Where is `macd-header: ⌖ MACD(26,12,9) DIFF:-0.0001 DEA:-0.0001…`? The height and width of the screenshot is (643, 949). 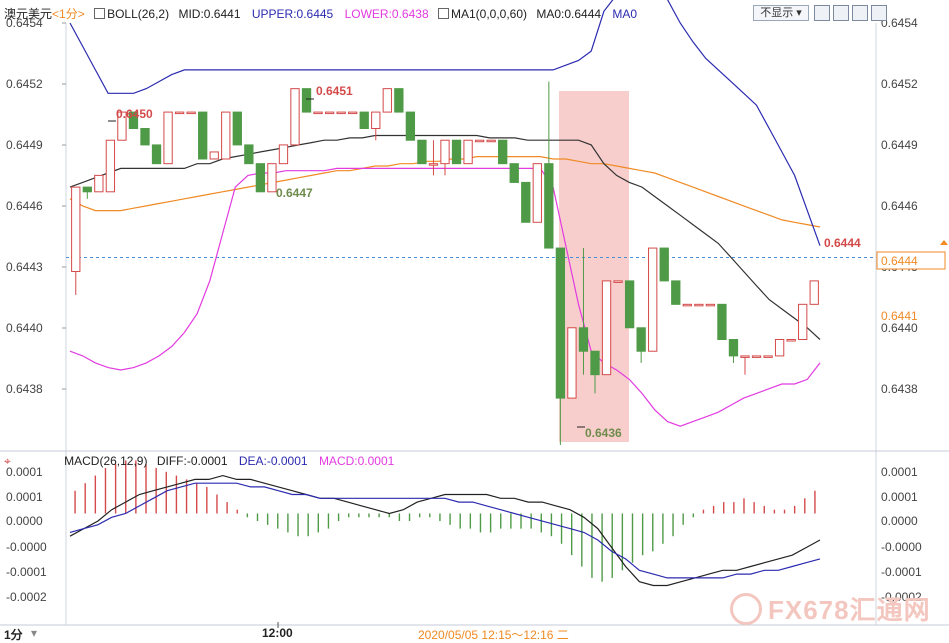
macd-header: ⌖ MACD(26,12,9) DIFF:-0.0001 DEA:-0.0001… is located at coordinates (199, 461).